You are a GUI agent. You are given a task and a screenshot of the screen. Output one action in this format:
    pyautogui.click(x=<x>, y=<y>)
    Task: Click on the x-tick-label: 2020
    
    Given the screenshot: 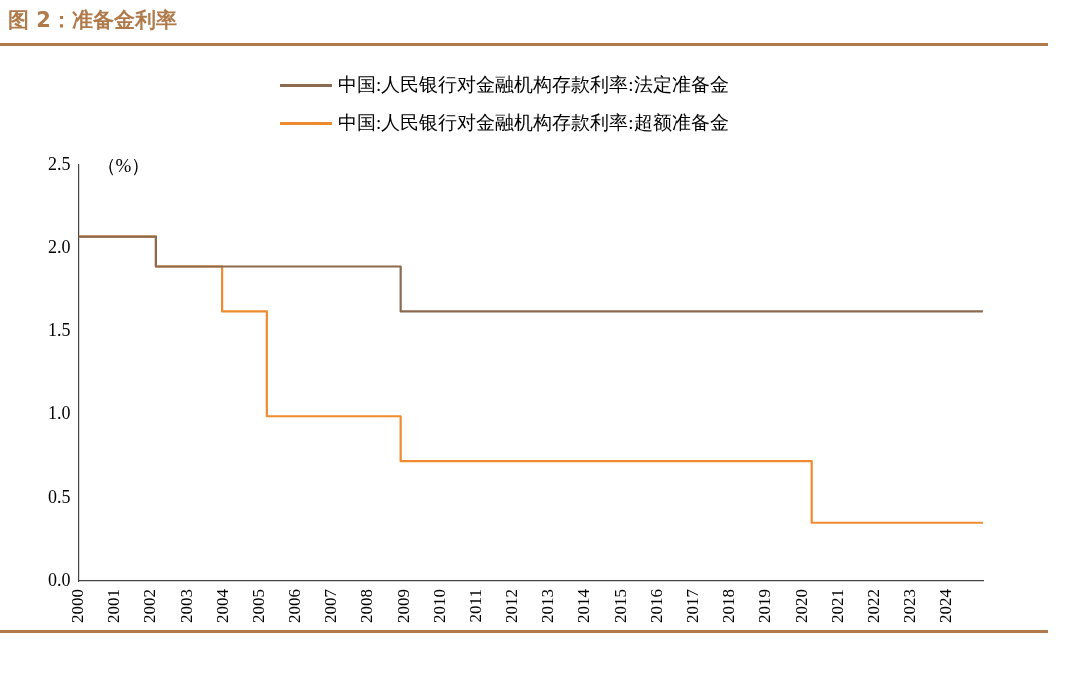 What is the action you would take?
    pyautogui.click(x=801, y=606)
    